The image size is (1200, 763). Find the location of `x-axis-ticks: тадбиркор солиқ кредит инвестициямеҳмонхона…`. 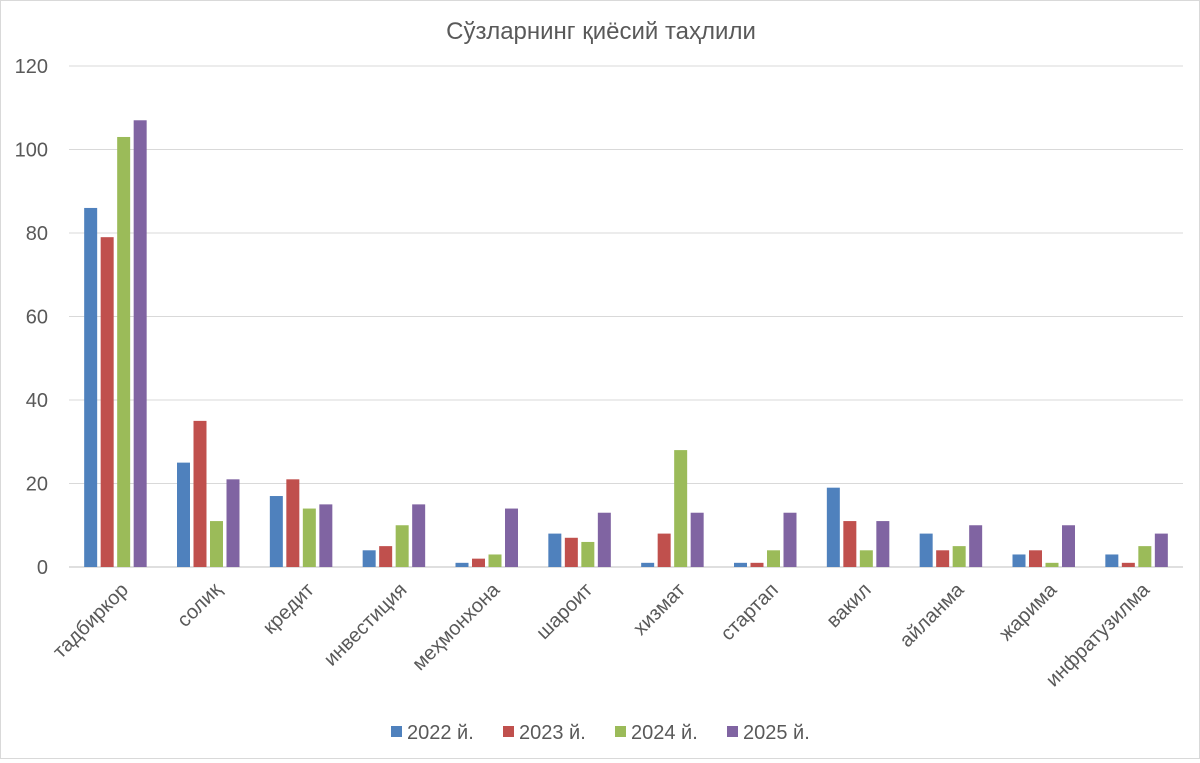

x-axis-ticks: тадбиркор солиқ кредит инвестициямеҳмонхона… is located at coordinates (602, 634).